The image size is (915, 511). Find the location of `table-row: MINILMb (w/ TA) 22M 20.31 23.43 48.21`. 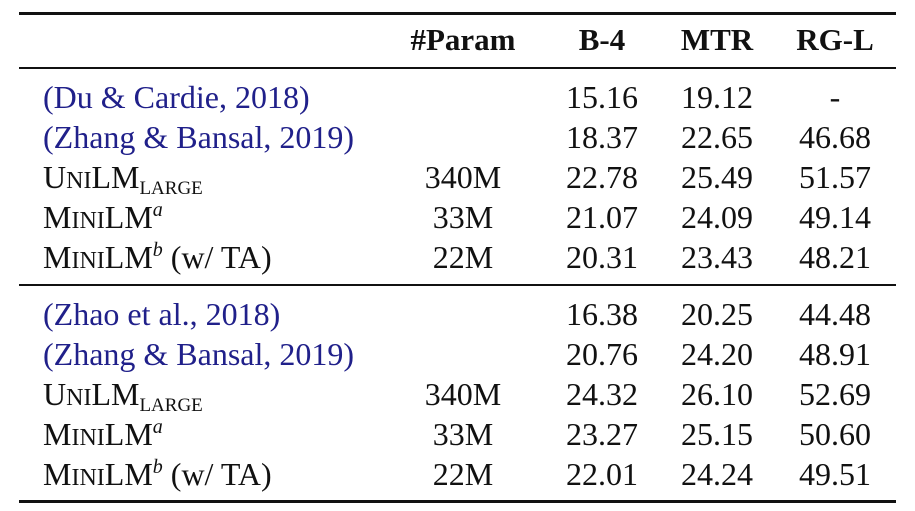

table-row: MINILMb (w/ TA) 22M 20.31 23.43 48.21 is located at coordinates (457, 257).